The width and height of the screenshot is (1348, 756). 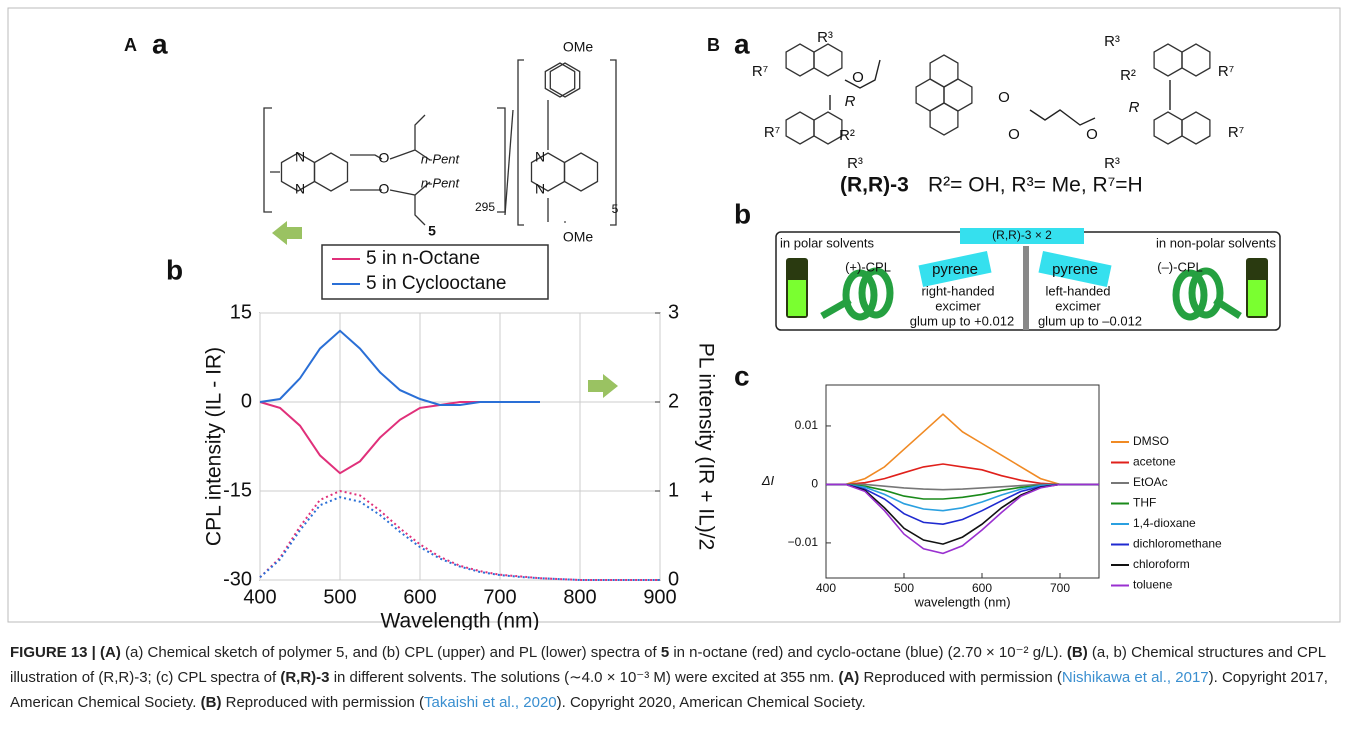 I want to click on illustration-label: left-handed, so click(x=1077, y=290).